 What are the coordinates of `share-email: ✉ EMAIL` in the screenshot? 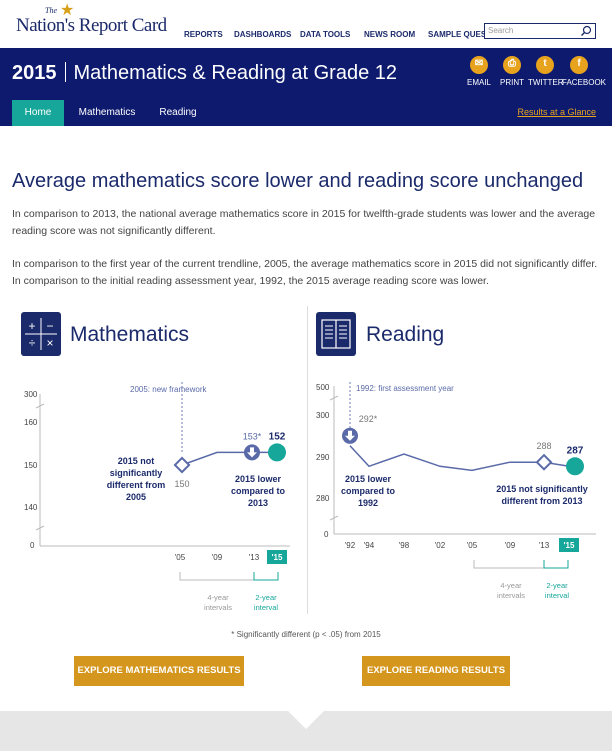 It's located at (479, 71).